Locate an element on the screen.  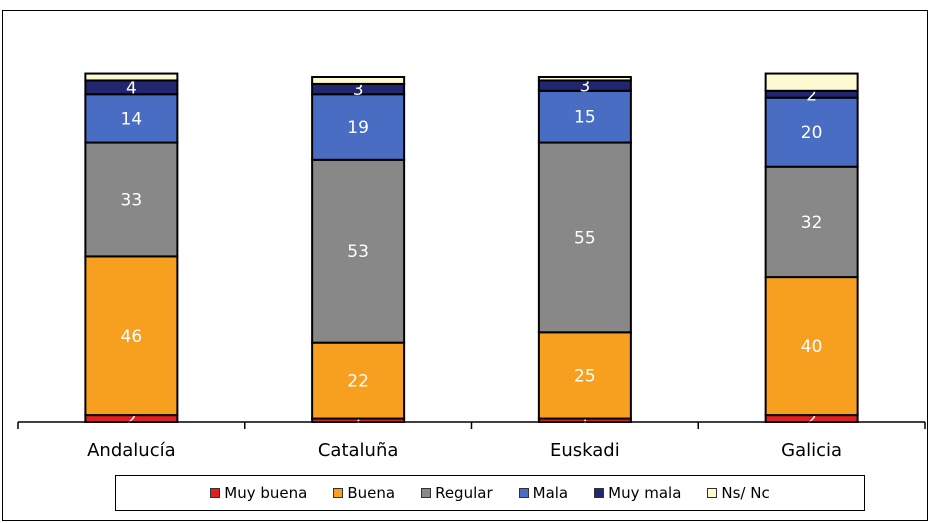
data-label: 32 is located at coordinates (812, 223).